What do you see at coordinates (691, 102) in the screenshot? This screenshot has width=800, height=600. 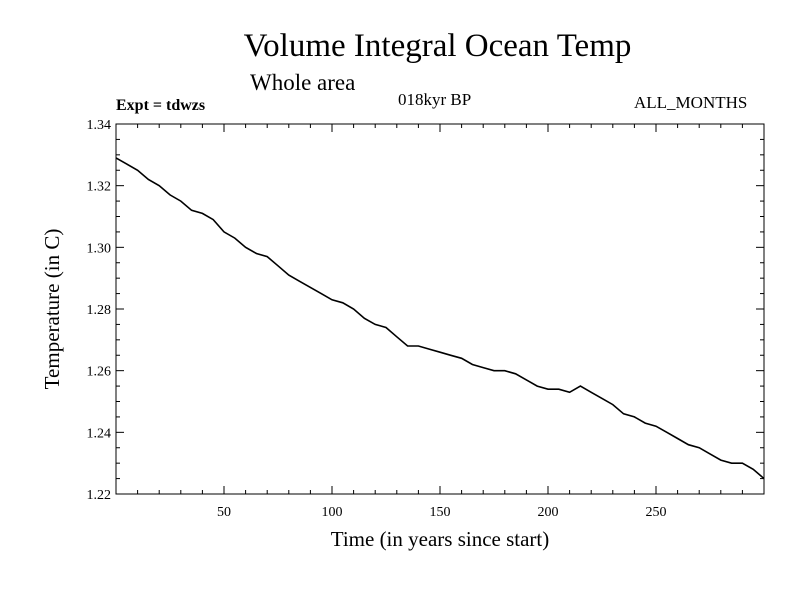 I see `months-label: ALL_MONTHS` at bounding box center [691, 102].